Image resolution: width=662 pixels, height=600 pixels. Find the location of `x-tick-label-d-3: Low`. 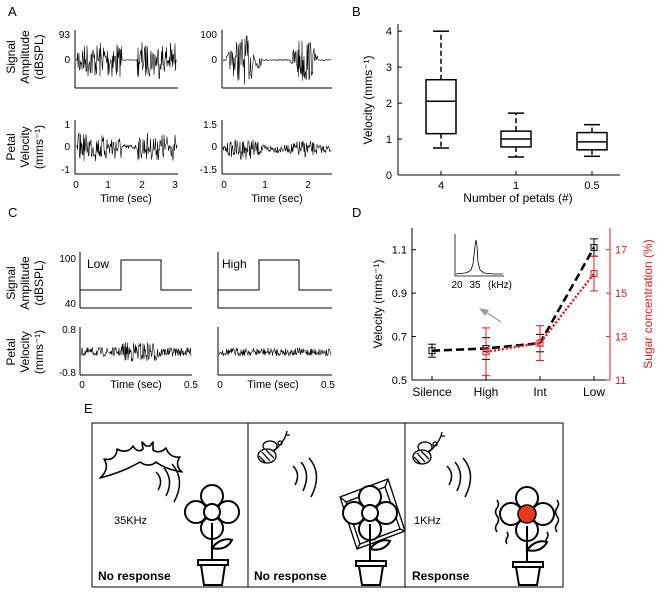

x-tick-label-d-3: Low is located at coordinates (594, 392).